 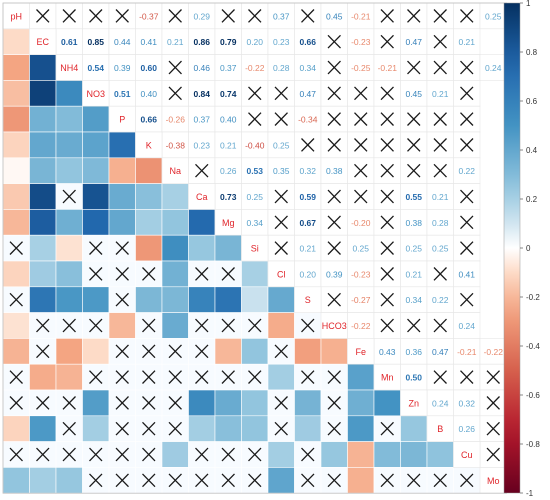 I want to click on coefficient-label: 0.46, so click(x=201, y=68).